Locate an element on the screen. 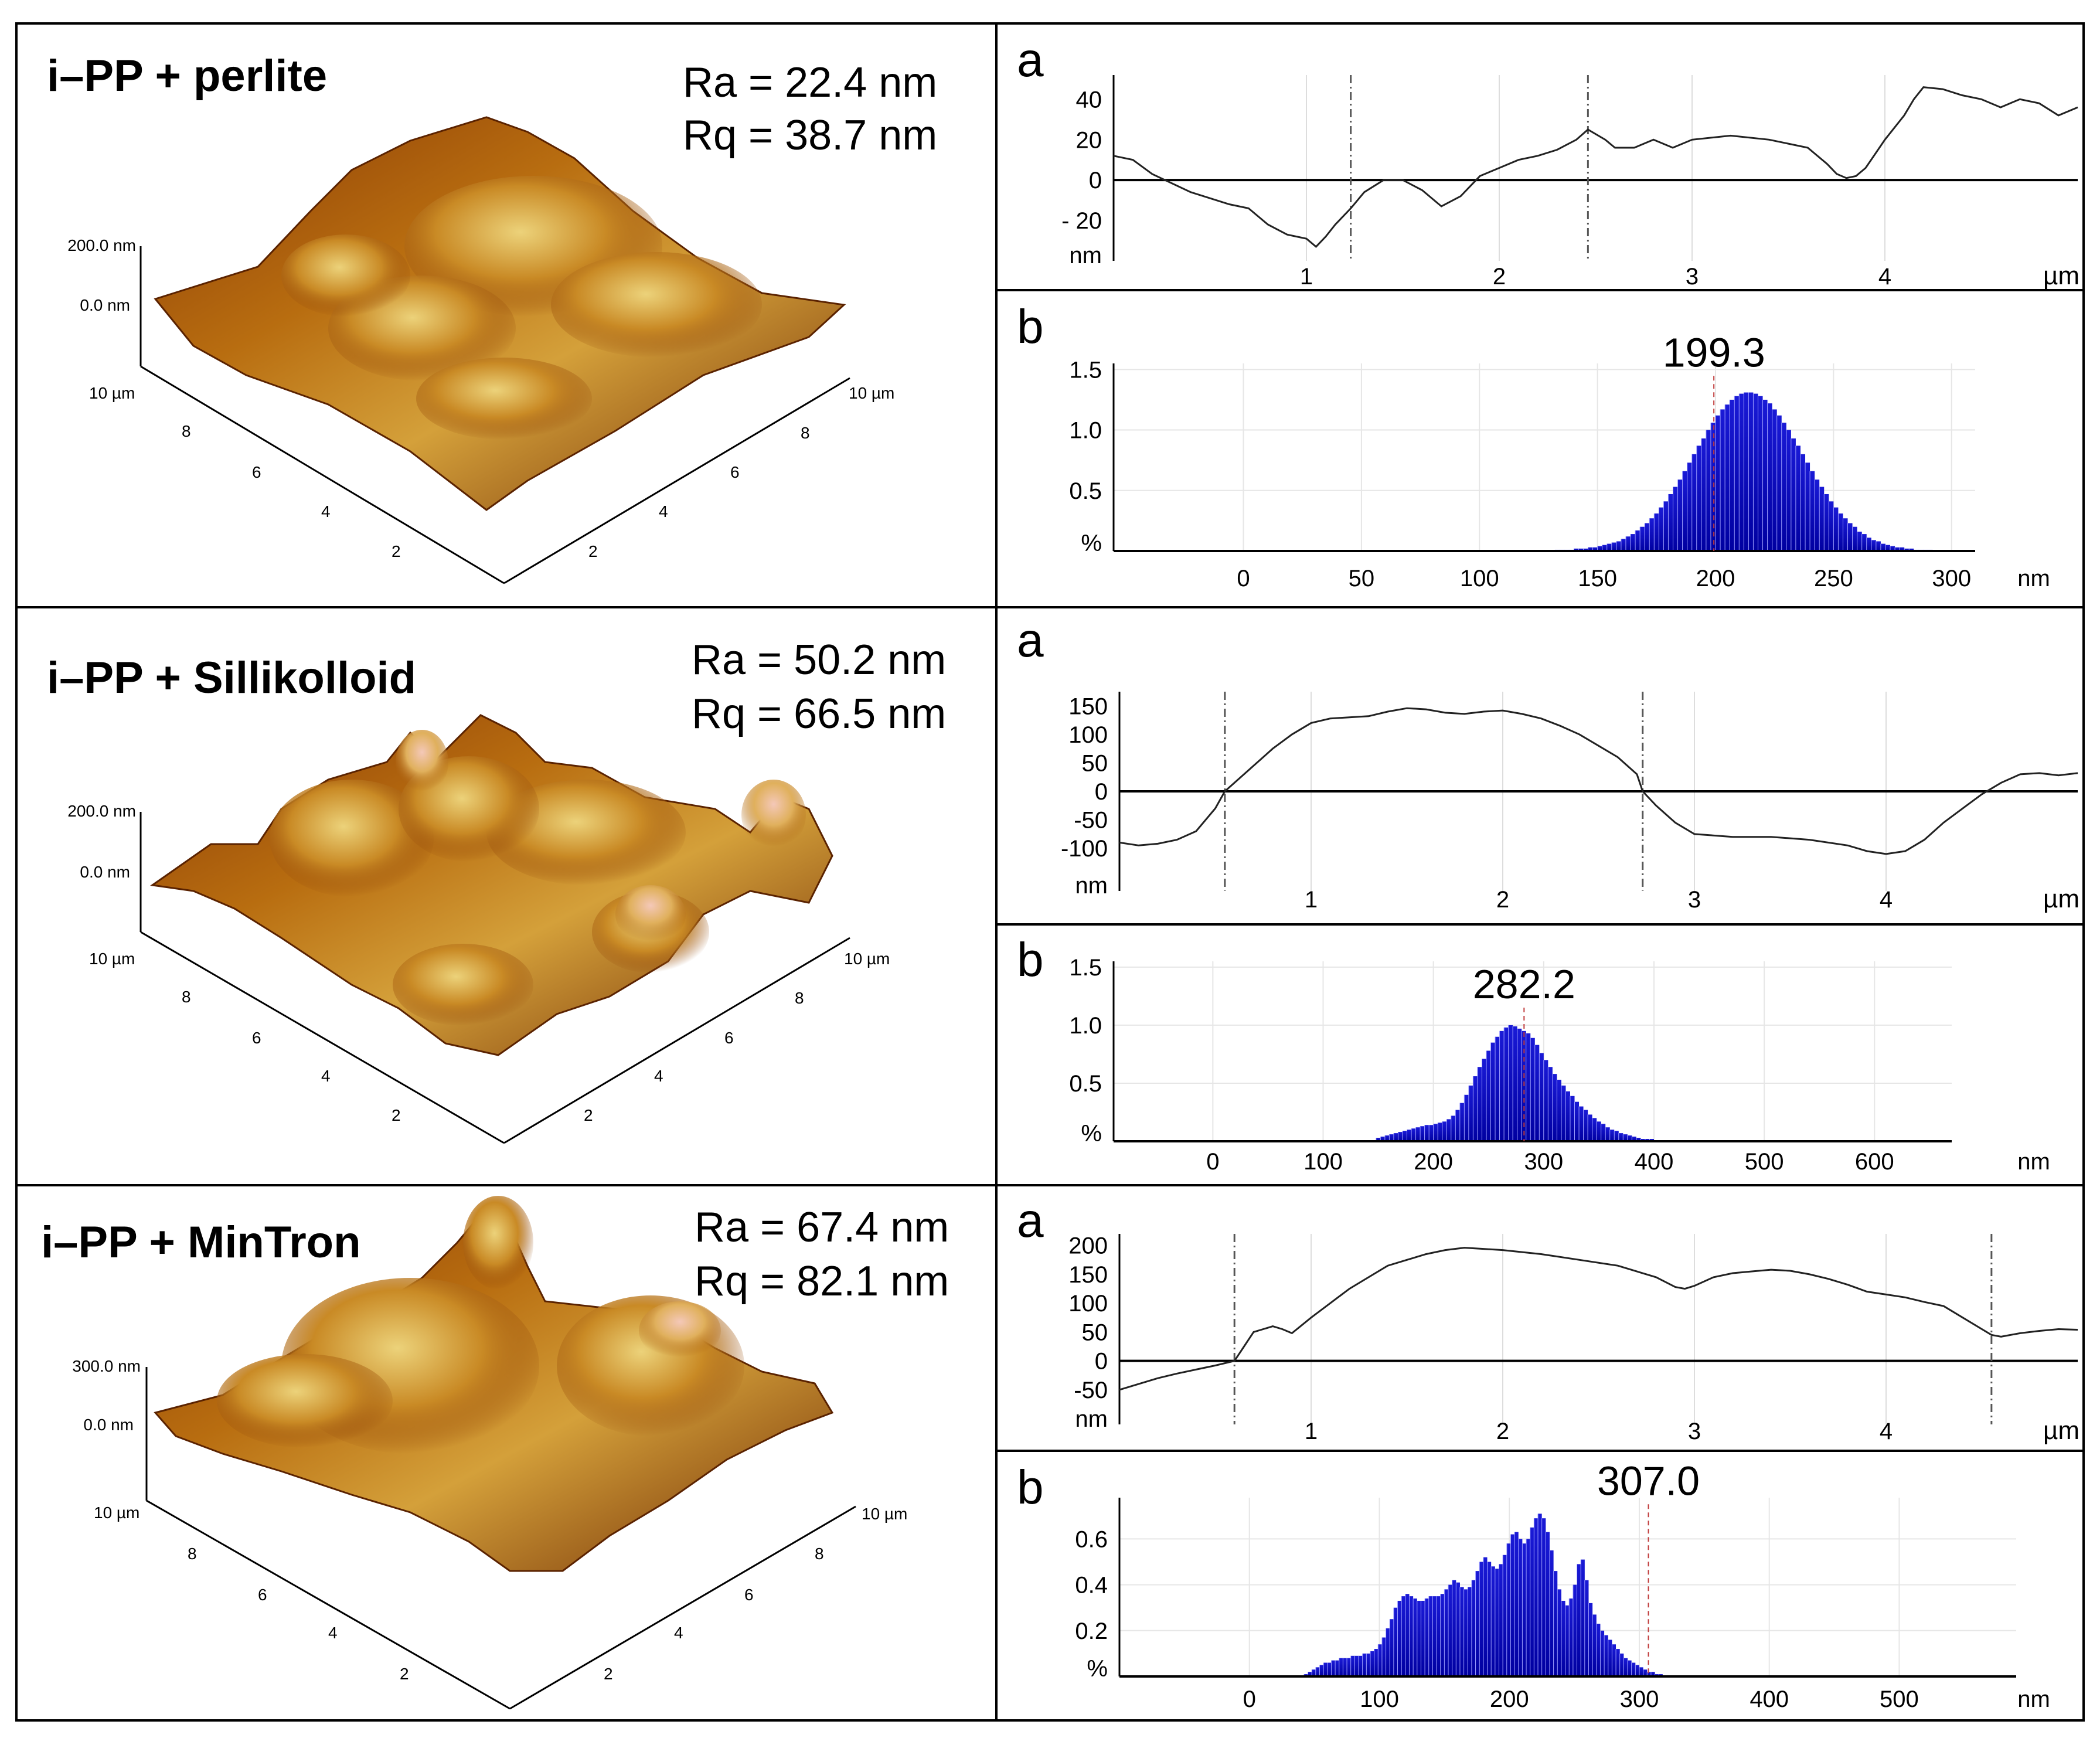 The height and width of the screenshot is (1738, 2100). ra-value: Ra = 22.4 nm is located at coordinates (810, 82).